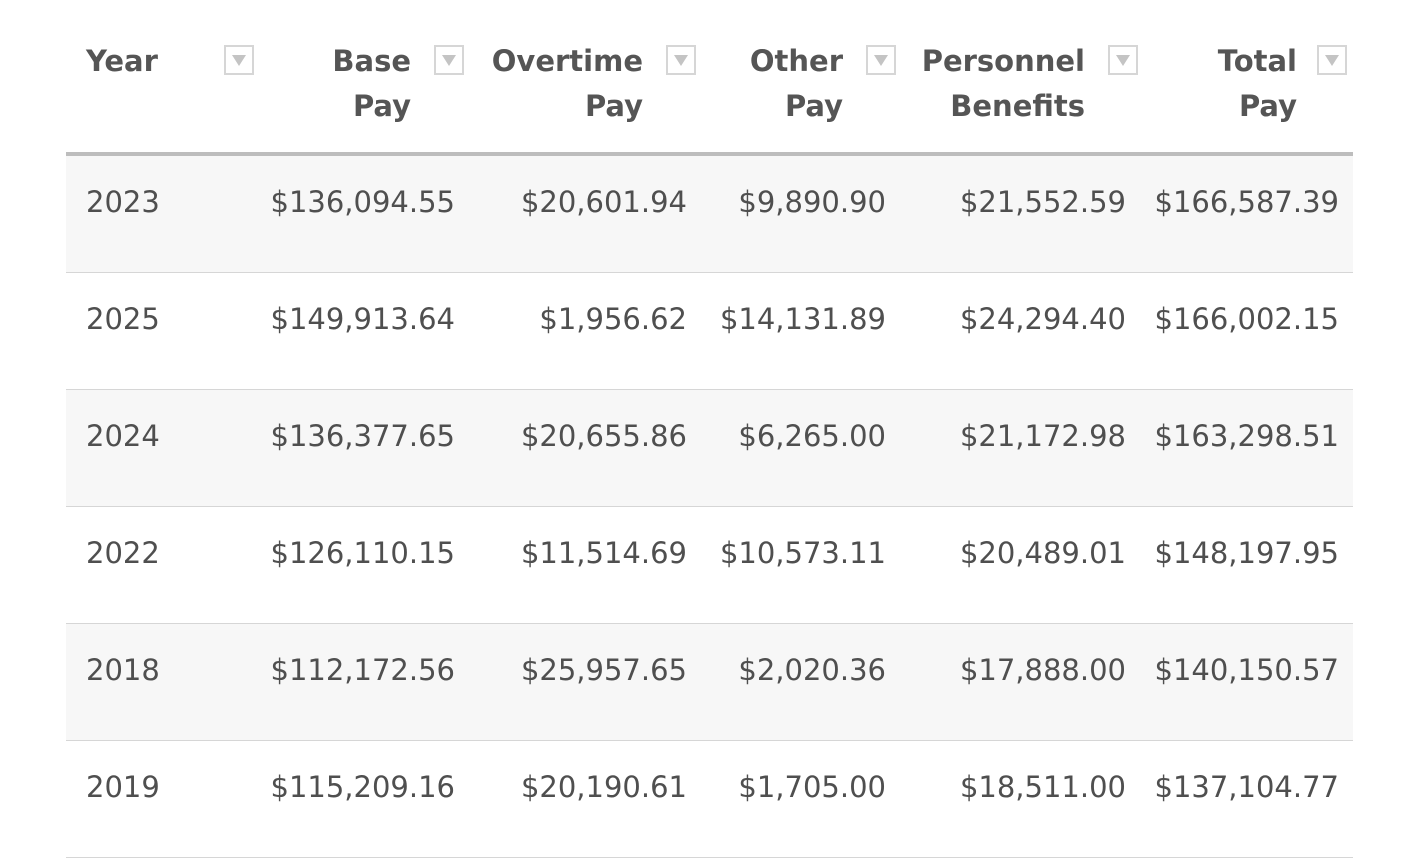 This screenshot has height=858, width=1414. What do you see at coordinates (366, 448) in the screenshot?
I see `base-pay-cell: $136,377.65` at bounding box center [366, 448].